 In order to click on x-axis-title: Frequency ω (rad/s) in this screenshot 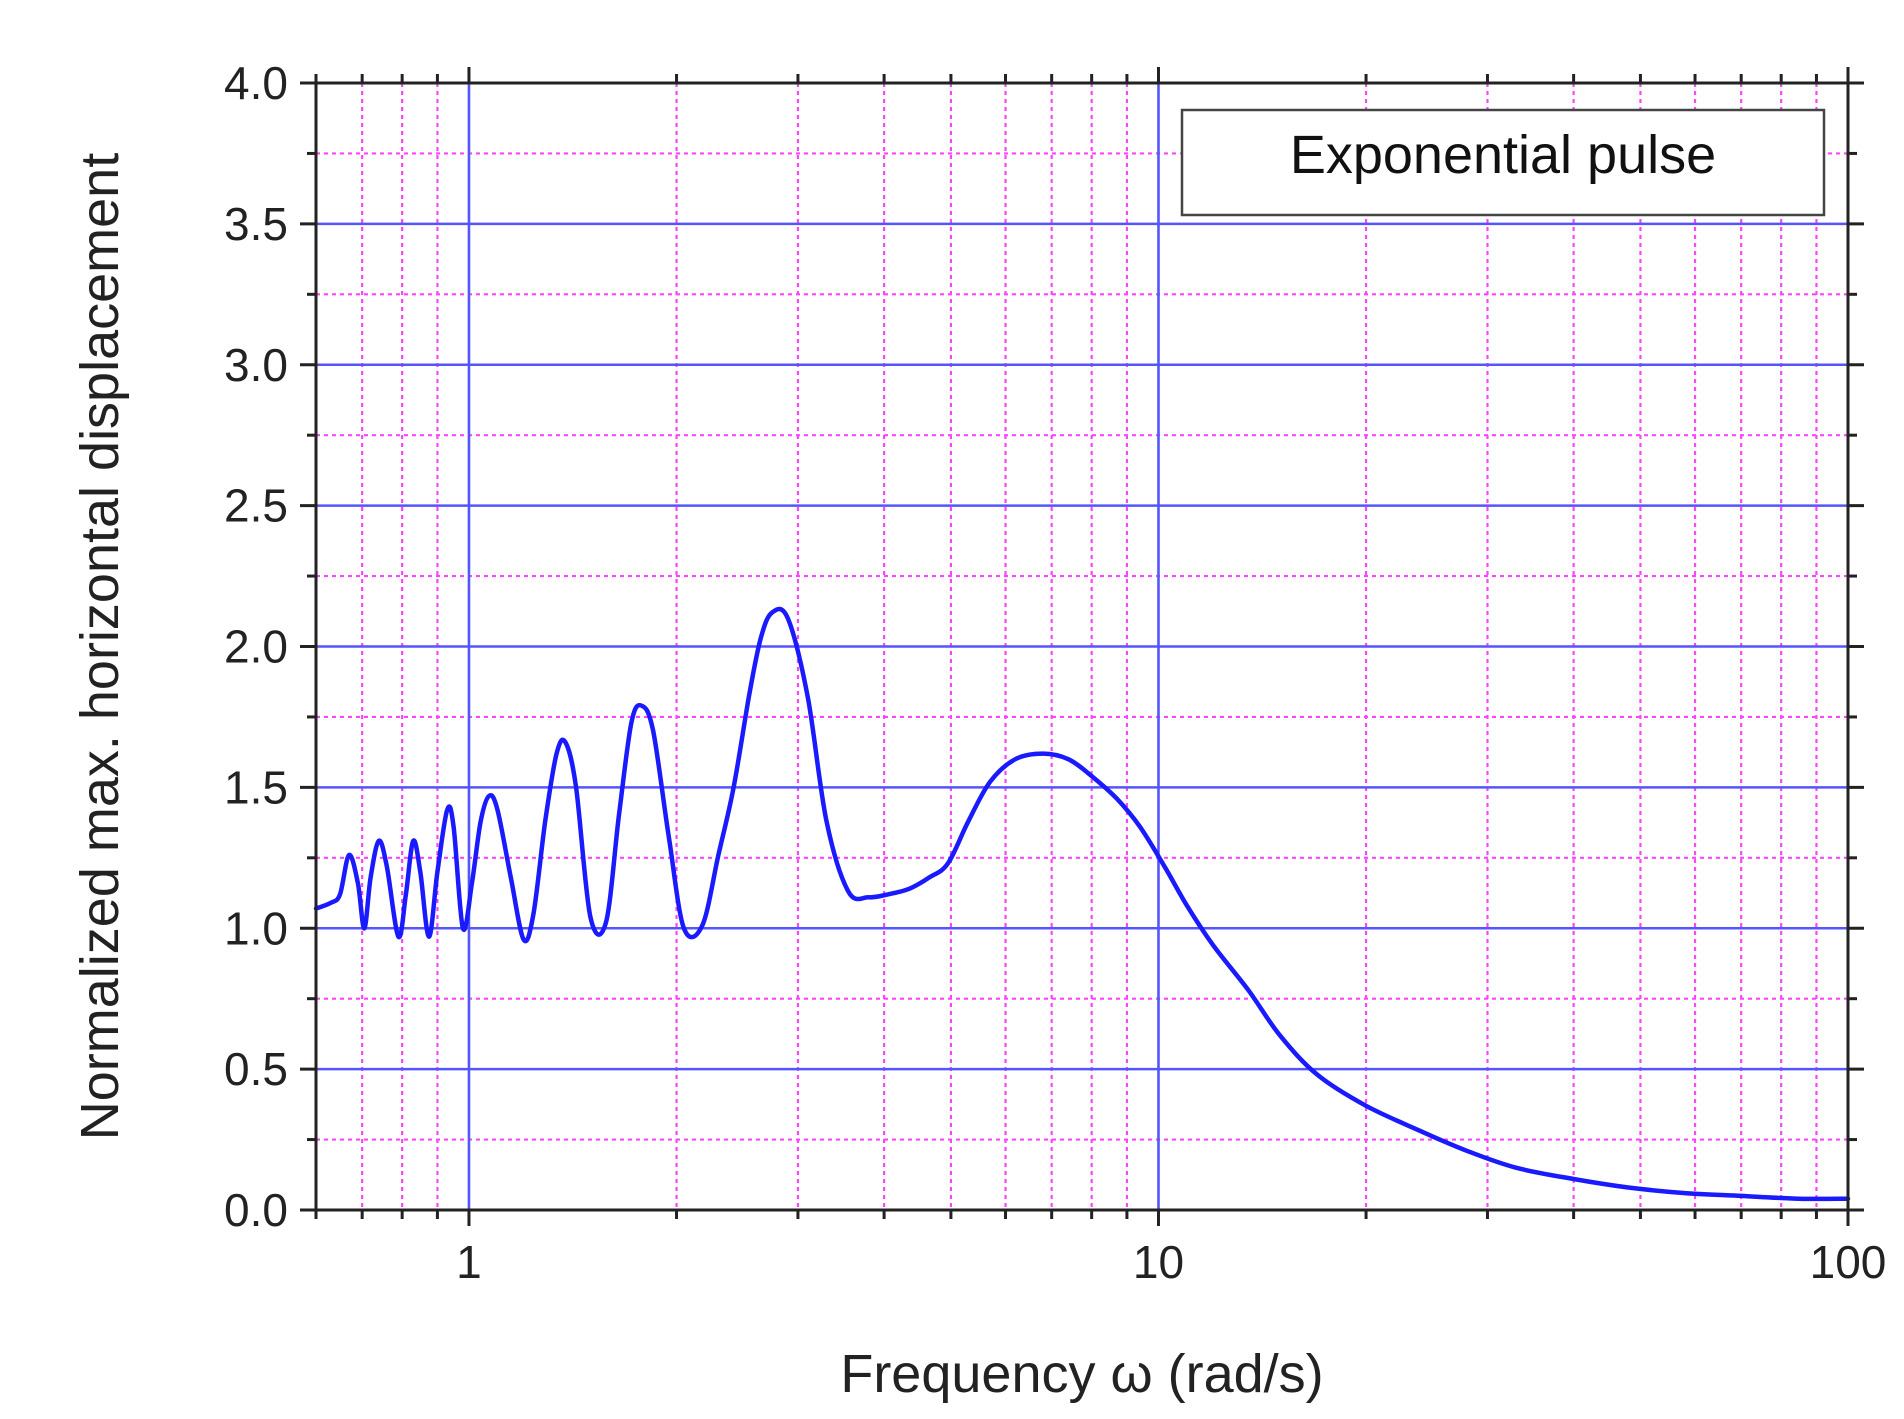, I will do `click(1081, 1374)`.